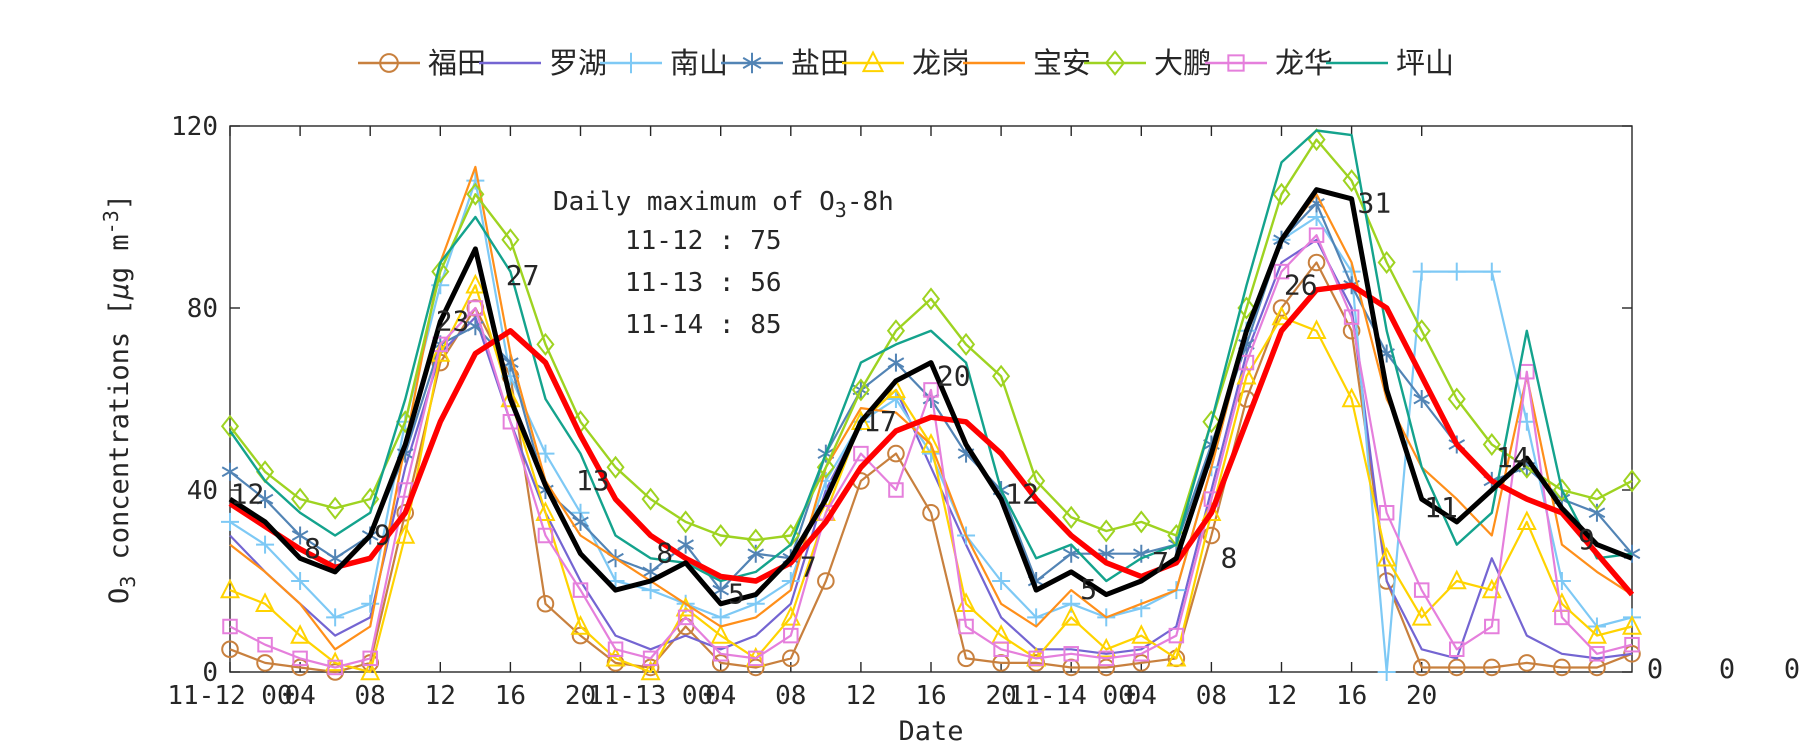 The width and height of the screenshot is (1800, 750). What do you see at coordinates (930, 731) in the screenshot?
I see `x-axis-label: Date` at bounding box center [930, 731].